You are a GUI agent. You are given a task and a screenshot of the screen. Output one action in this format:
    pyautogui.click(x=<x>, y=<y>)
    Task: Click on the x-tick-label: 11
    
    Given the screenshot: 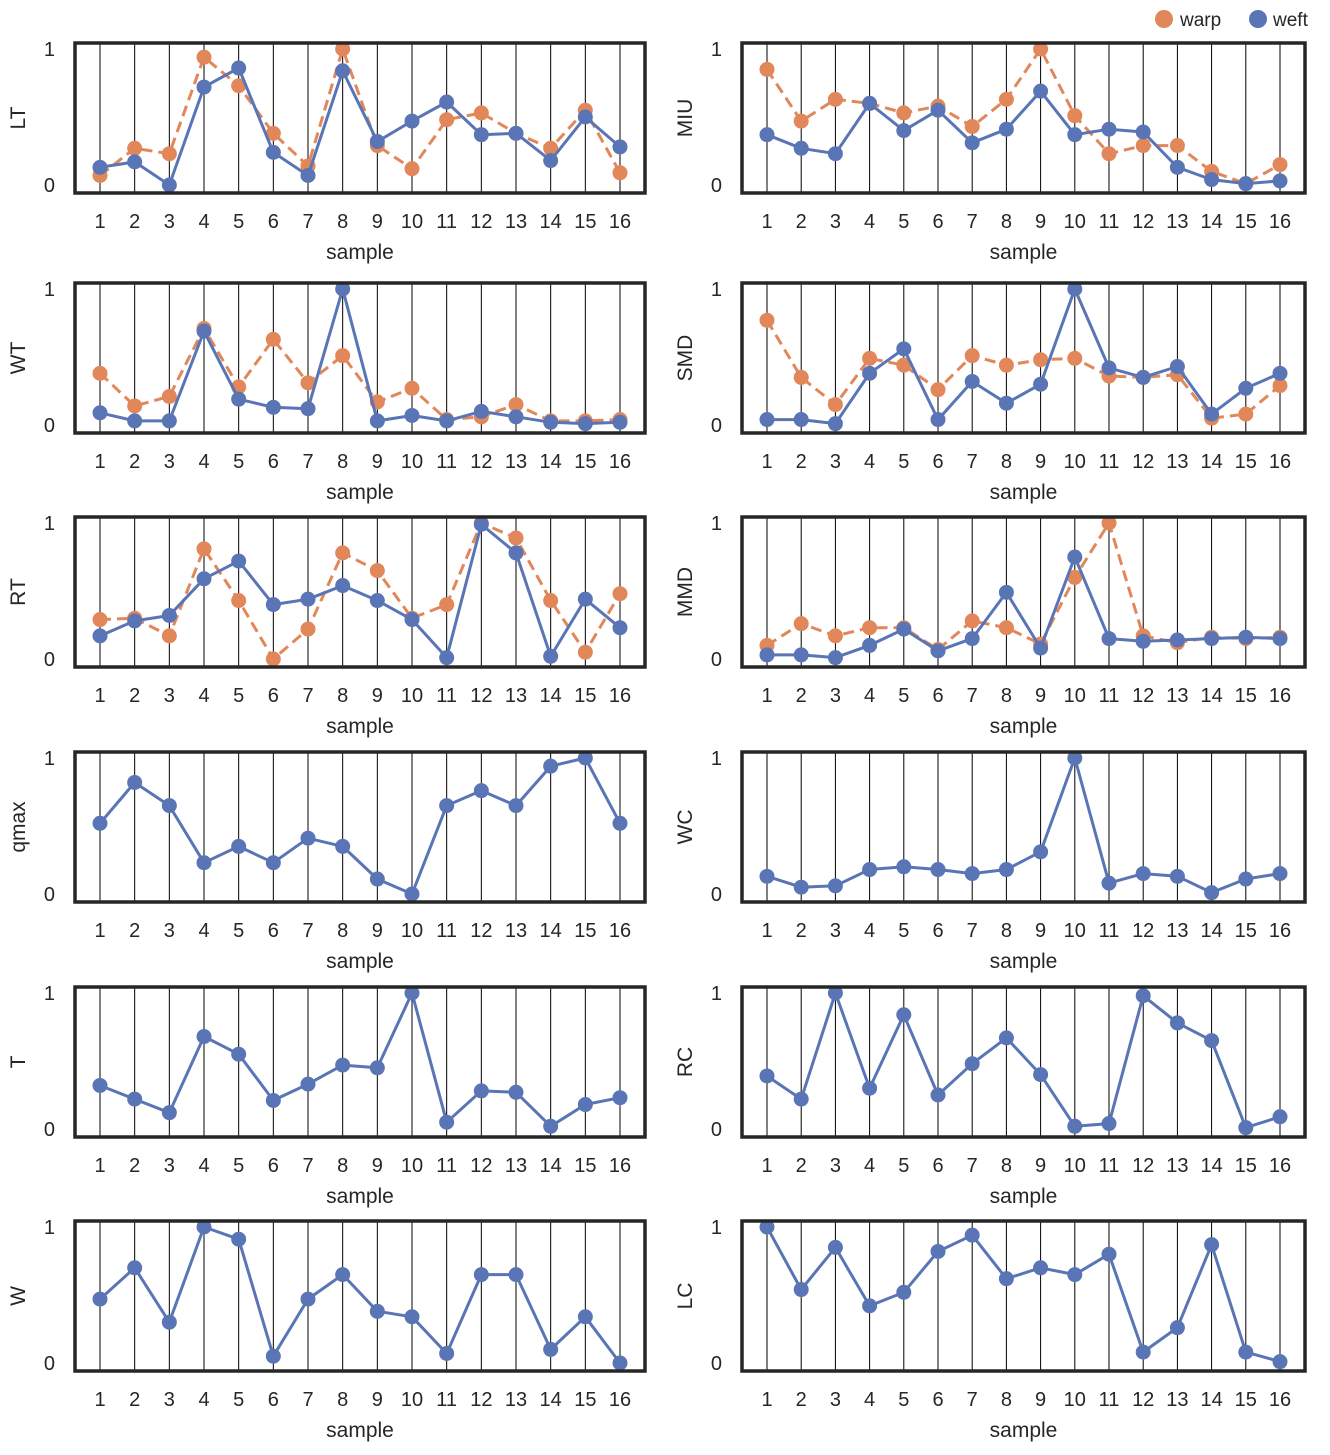 What is the action you would take?
    pyautogui.click(x=446, y=696)
    